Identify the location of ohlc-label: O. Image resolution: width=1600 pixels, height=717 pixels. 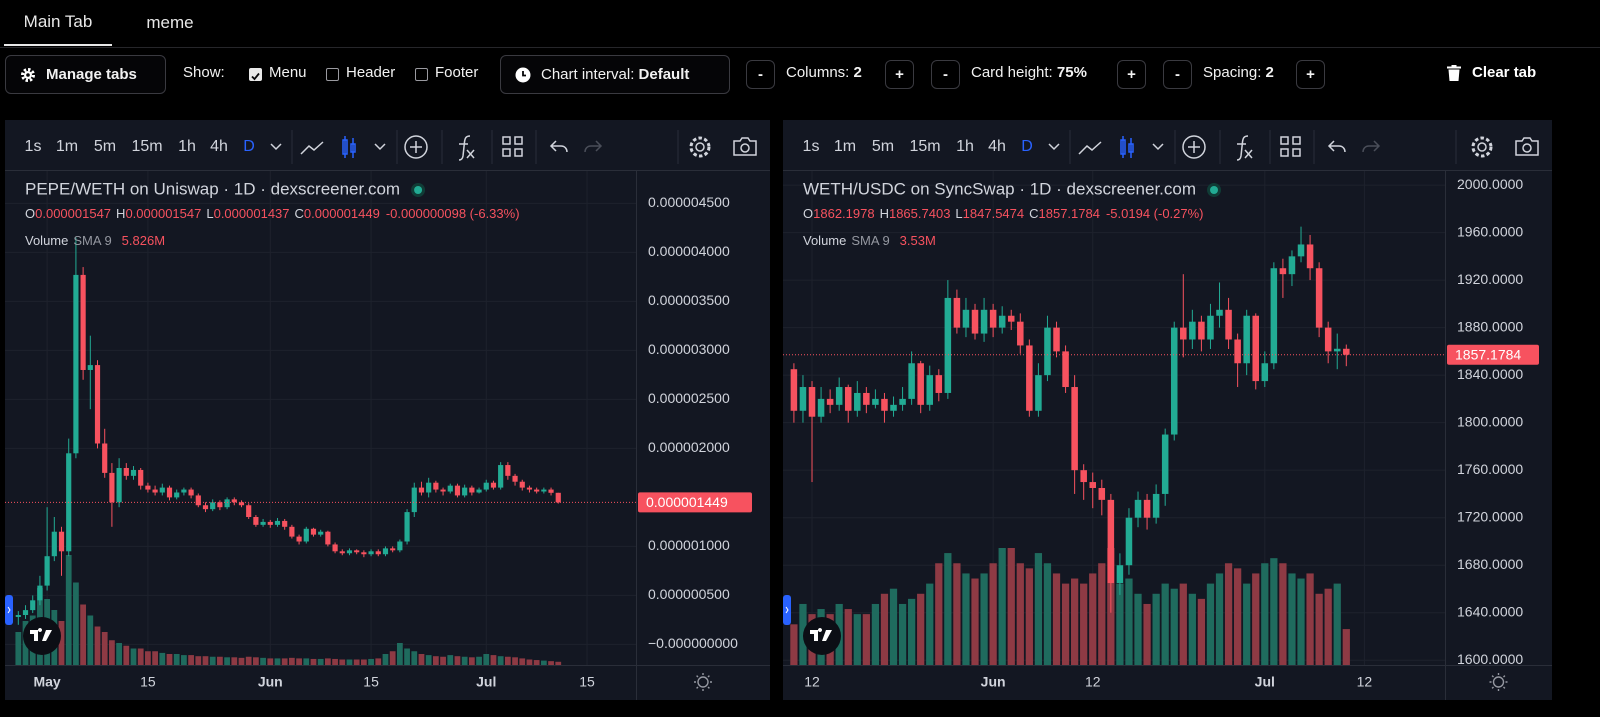
(30, 213).